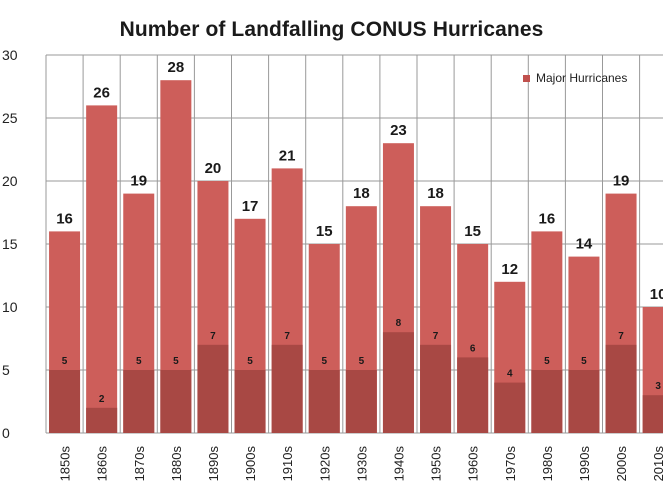 The width and height of the screenshot is (663, 502). Describe the element at coordinates (176, 67) in the screenshot. I see `data-label-all: 28` at that location.